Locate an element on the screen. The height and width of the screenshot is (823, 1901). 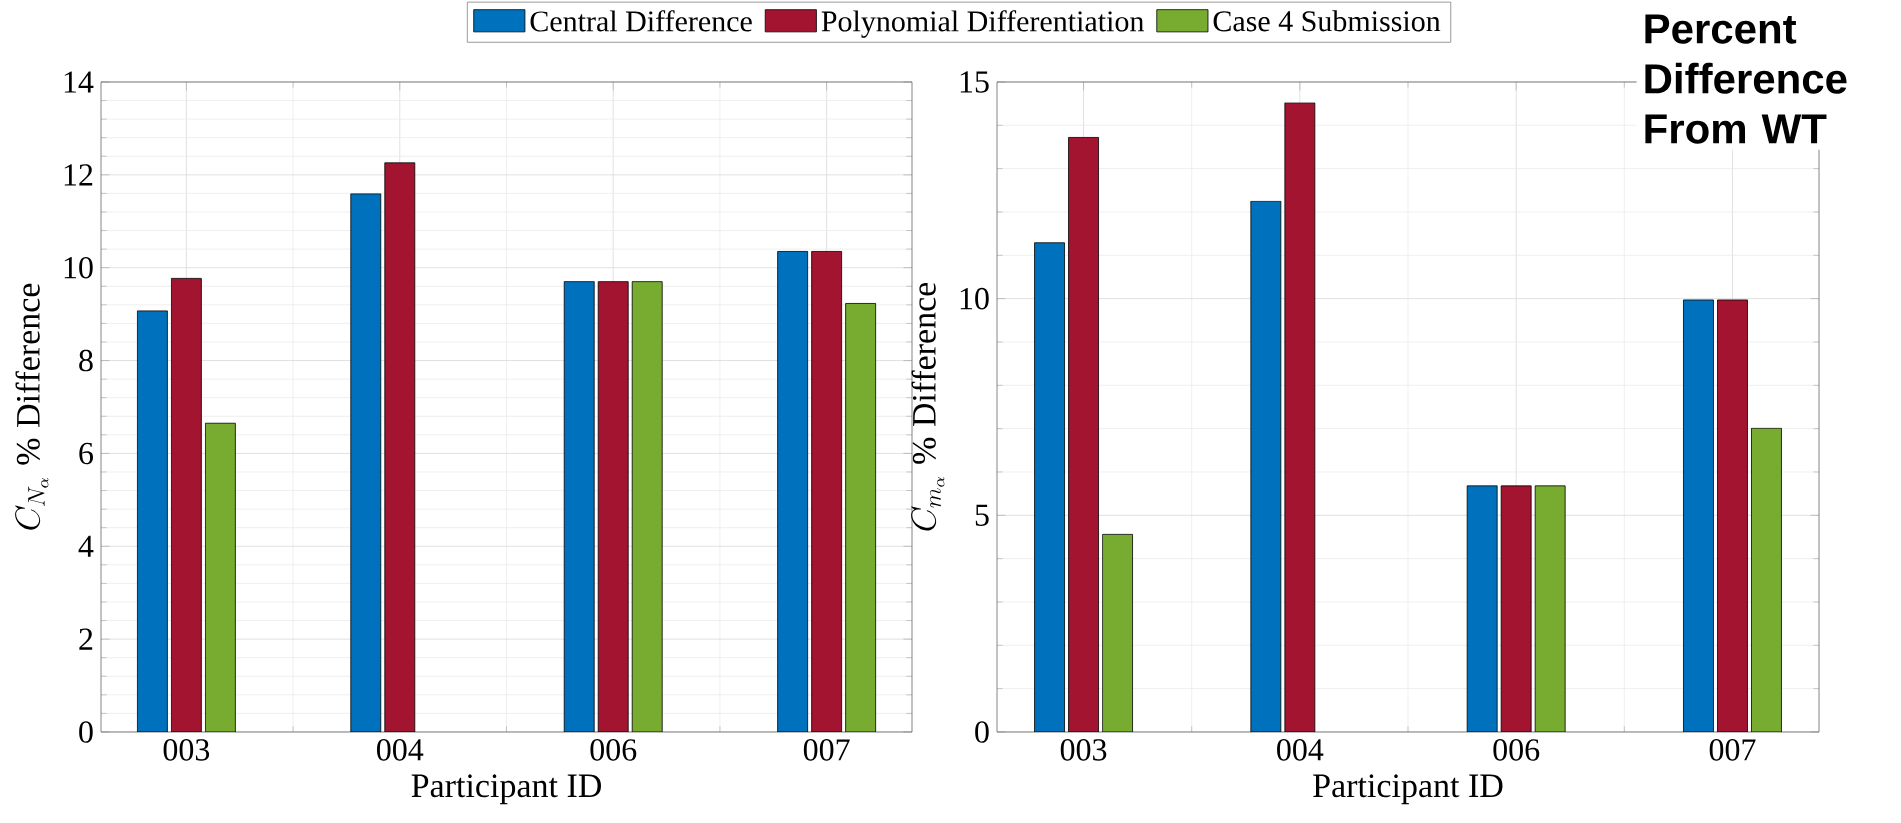
y-tick-label: 15 is located at coordinates (974, 82).